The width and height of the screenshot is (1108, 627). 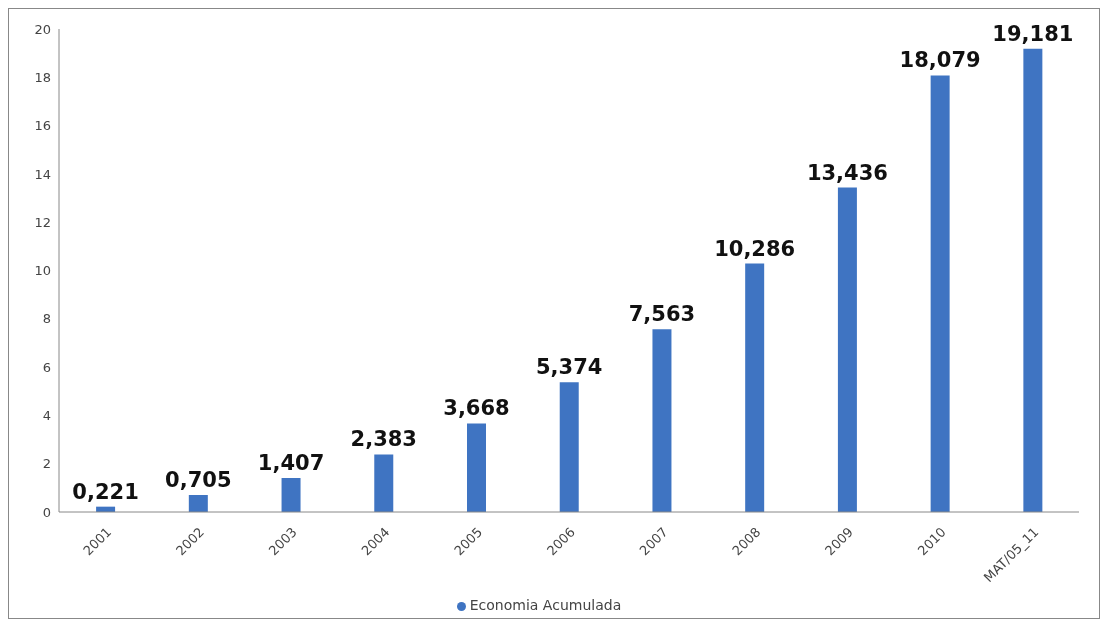 I want to click on data-label: 13,436, so click(x=847, y=172).